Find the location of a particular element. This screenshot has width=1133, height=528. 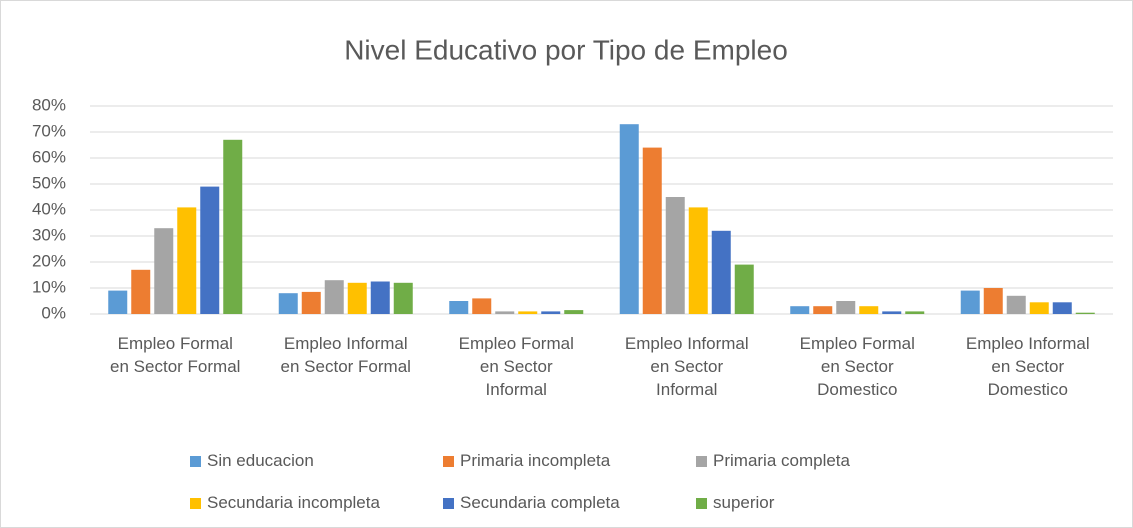

legend-item: Primaria completa is located at coordinates (822, 461).